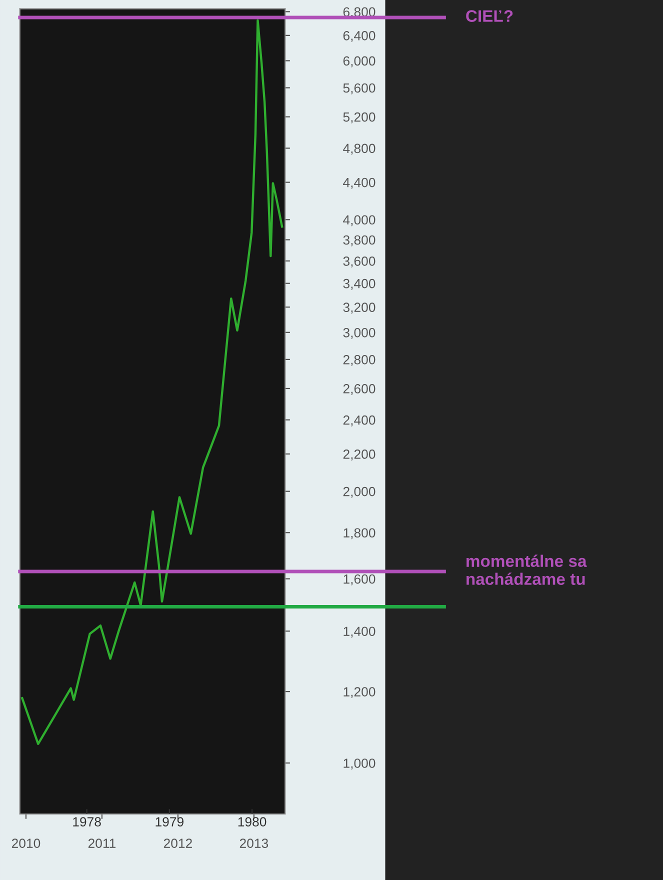 The image size is (663, 880). I want to click on y-tick-label: 5,600, so click(359, 88).